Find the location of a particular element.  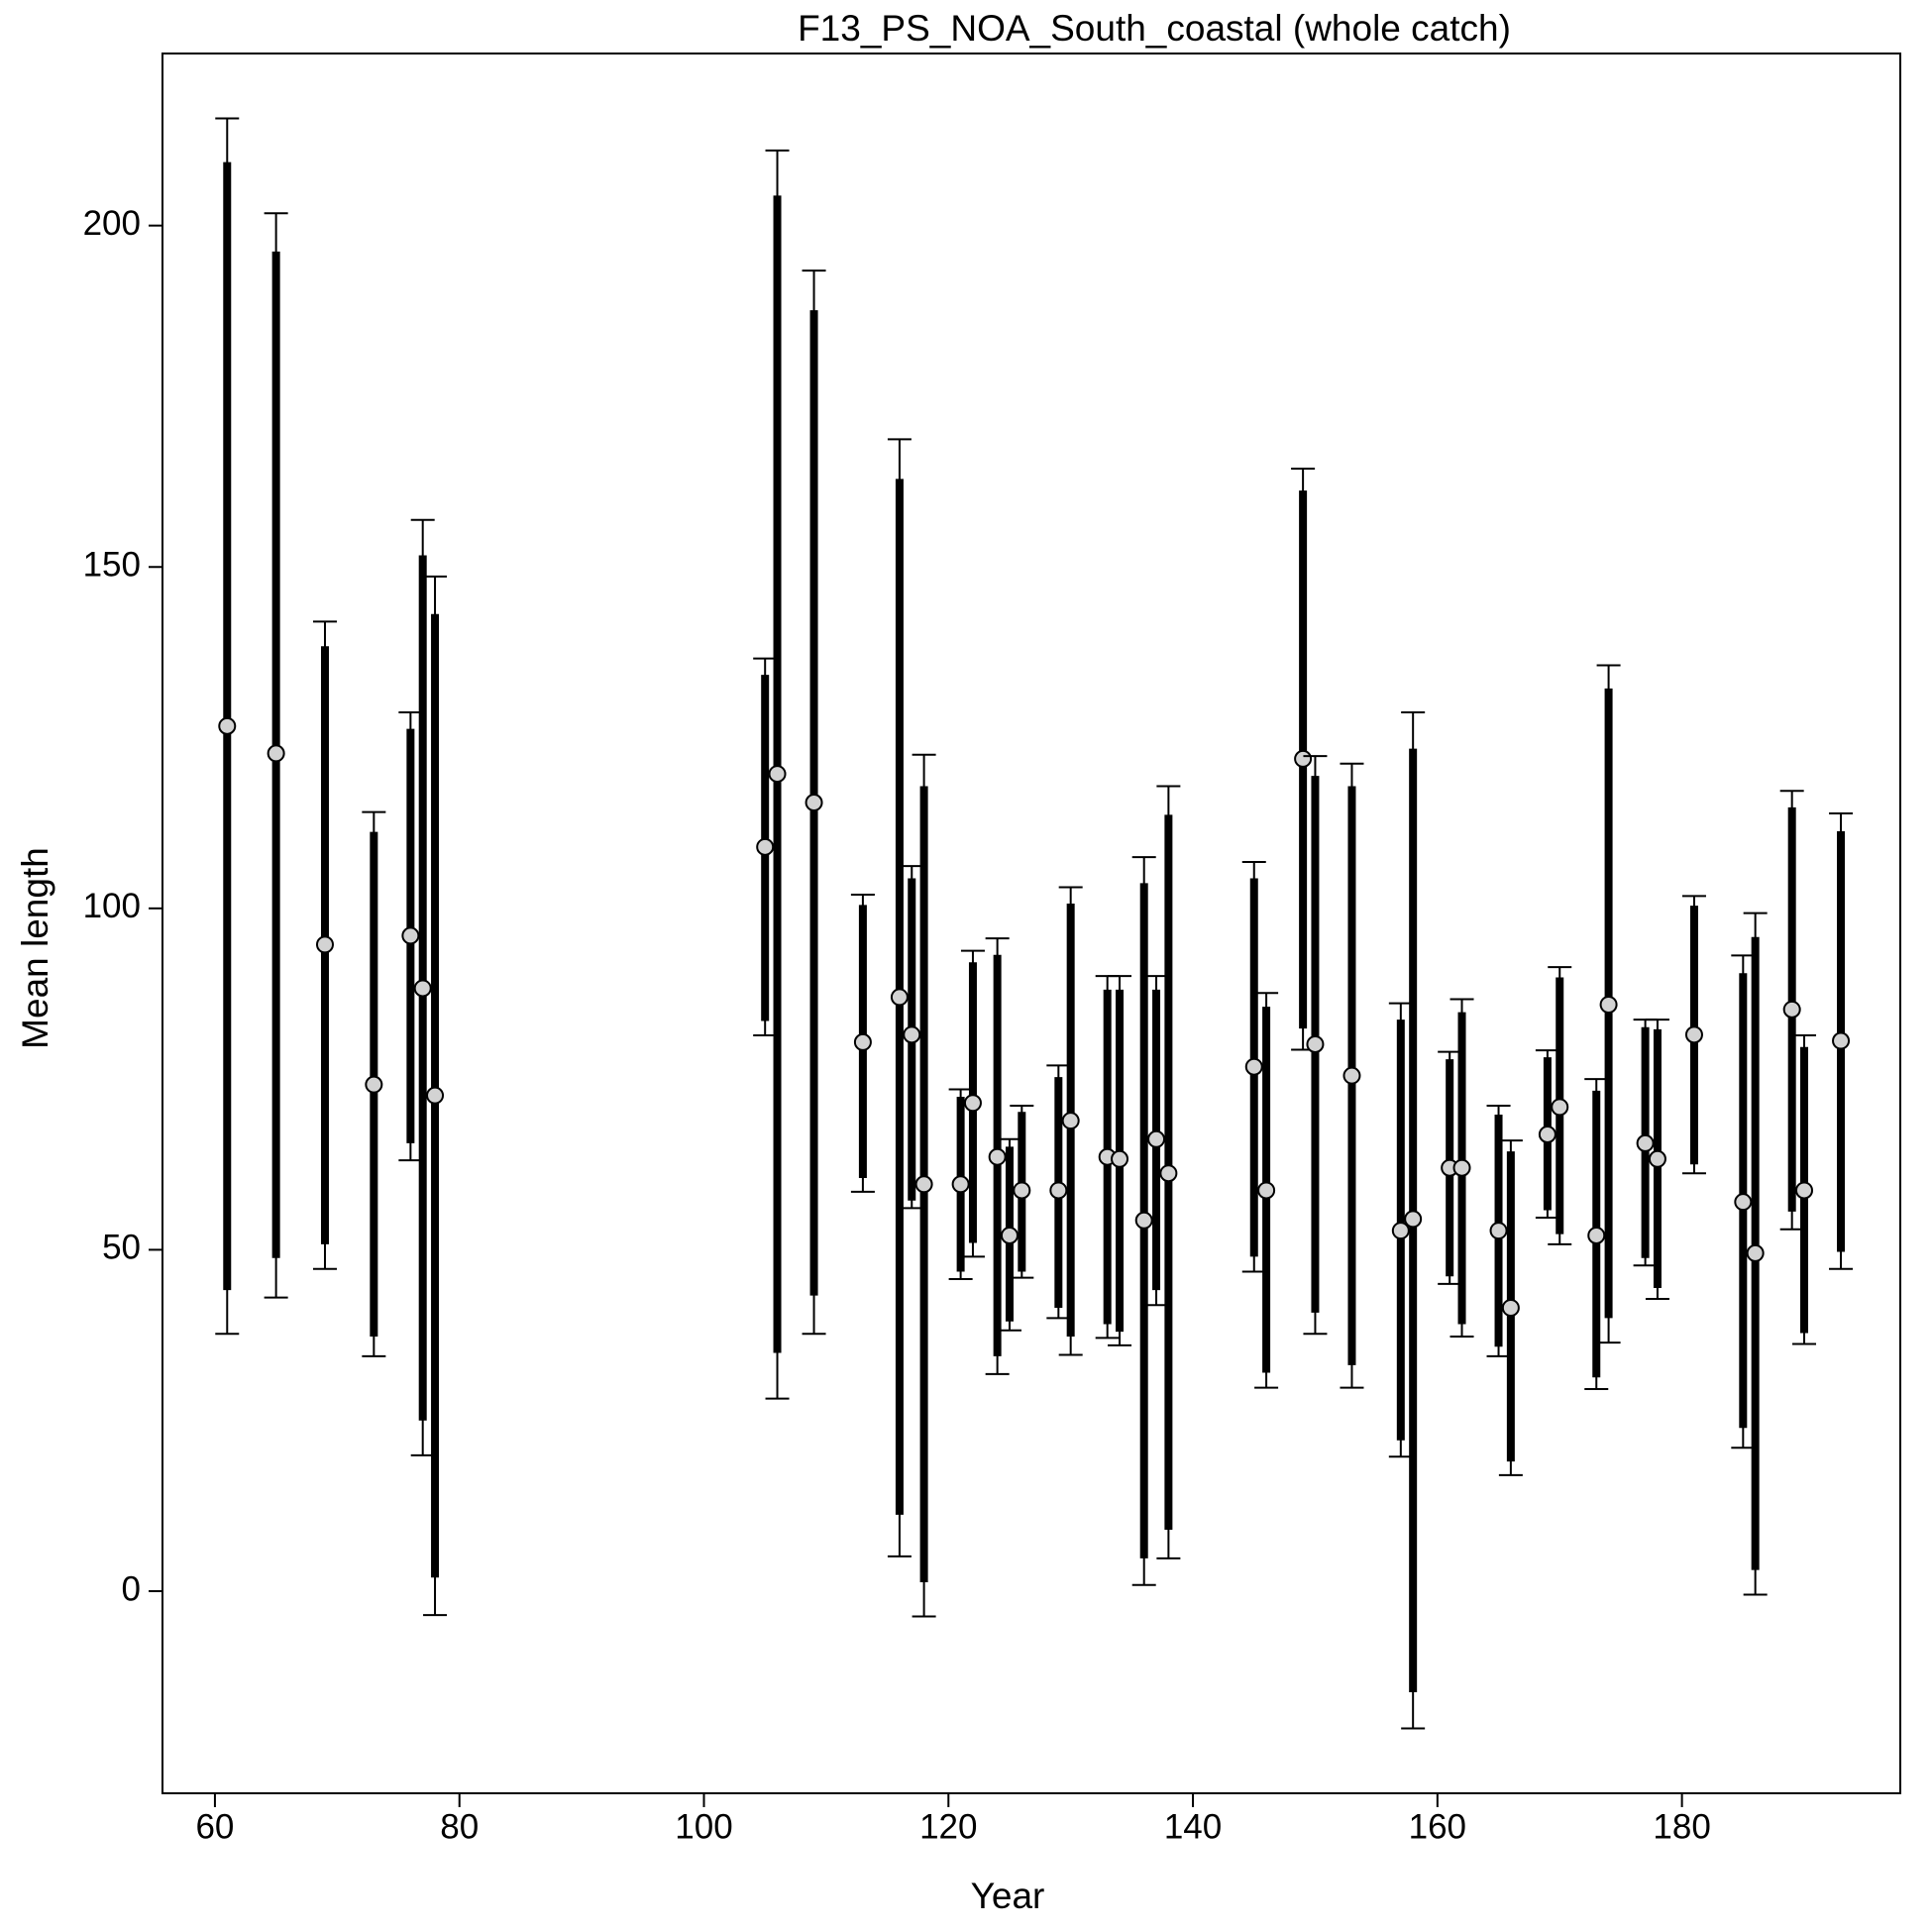

x-tick-label: 80 is located at coordinates (459, 1826).